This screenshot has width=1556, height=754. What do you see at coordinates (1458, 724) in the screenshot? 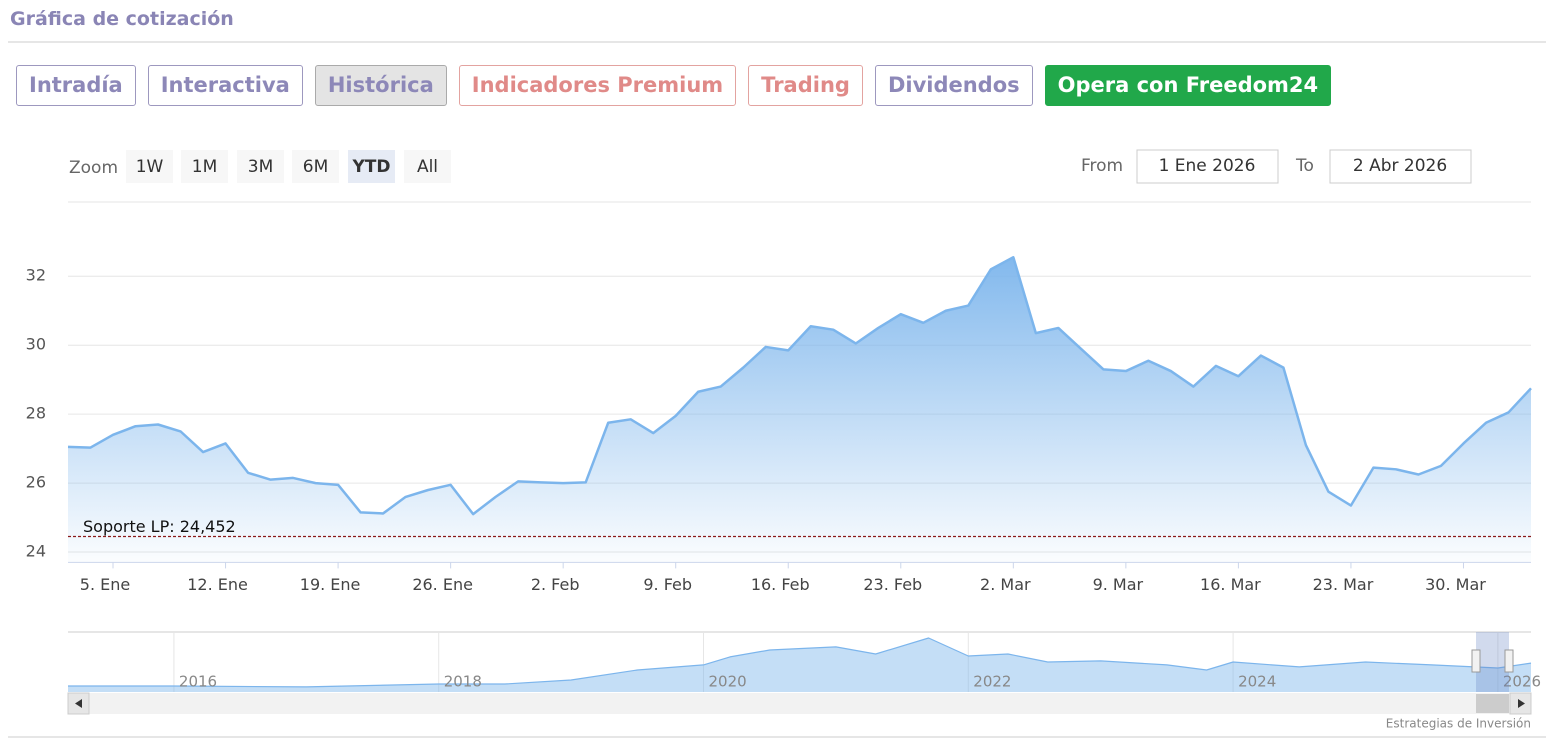
I see `credit: Estrategias de Inversión` at bounding box center [1458, 724].